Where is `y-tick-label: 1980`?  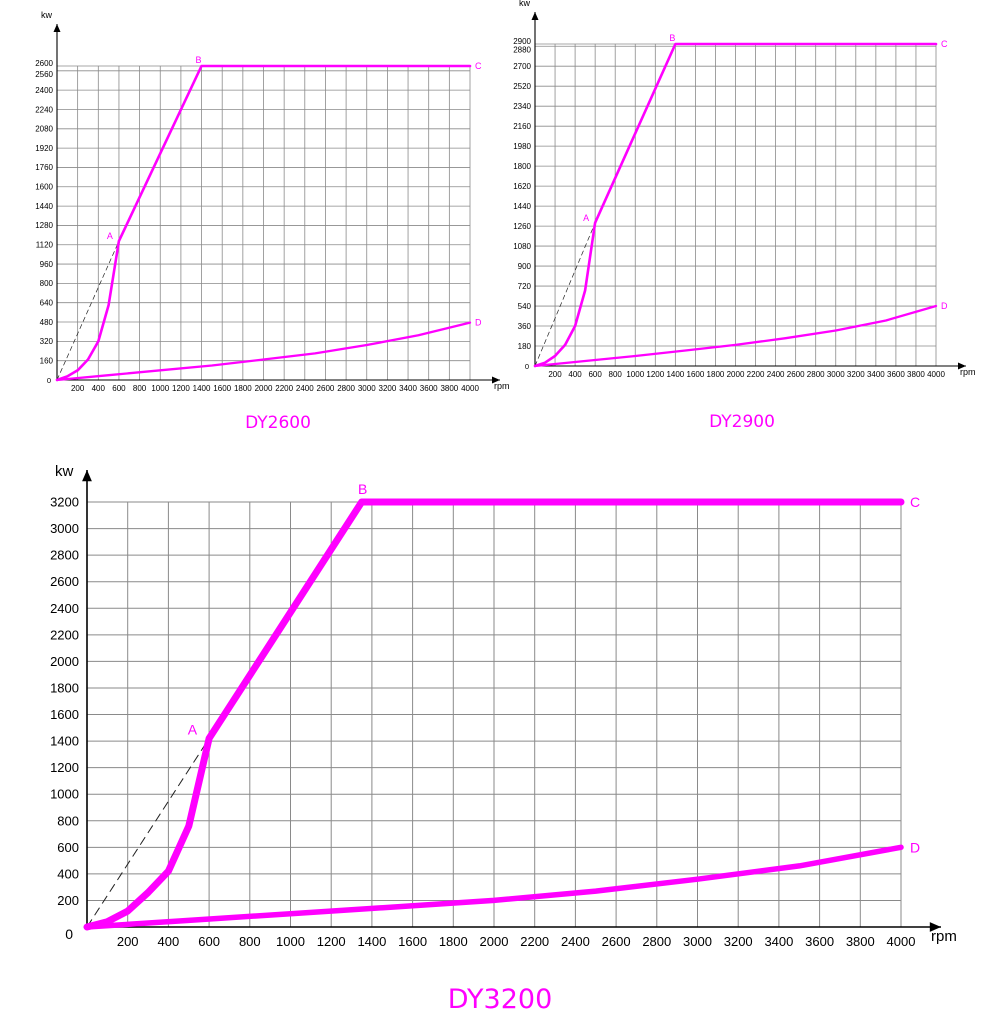 y-tick-label: 1980 is located at coordinates (522, 146).